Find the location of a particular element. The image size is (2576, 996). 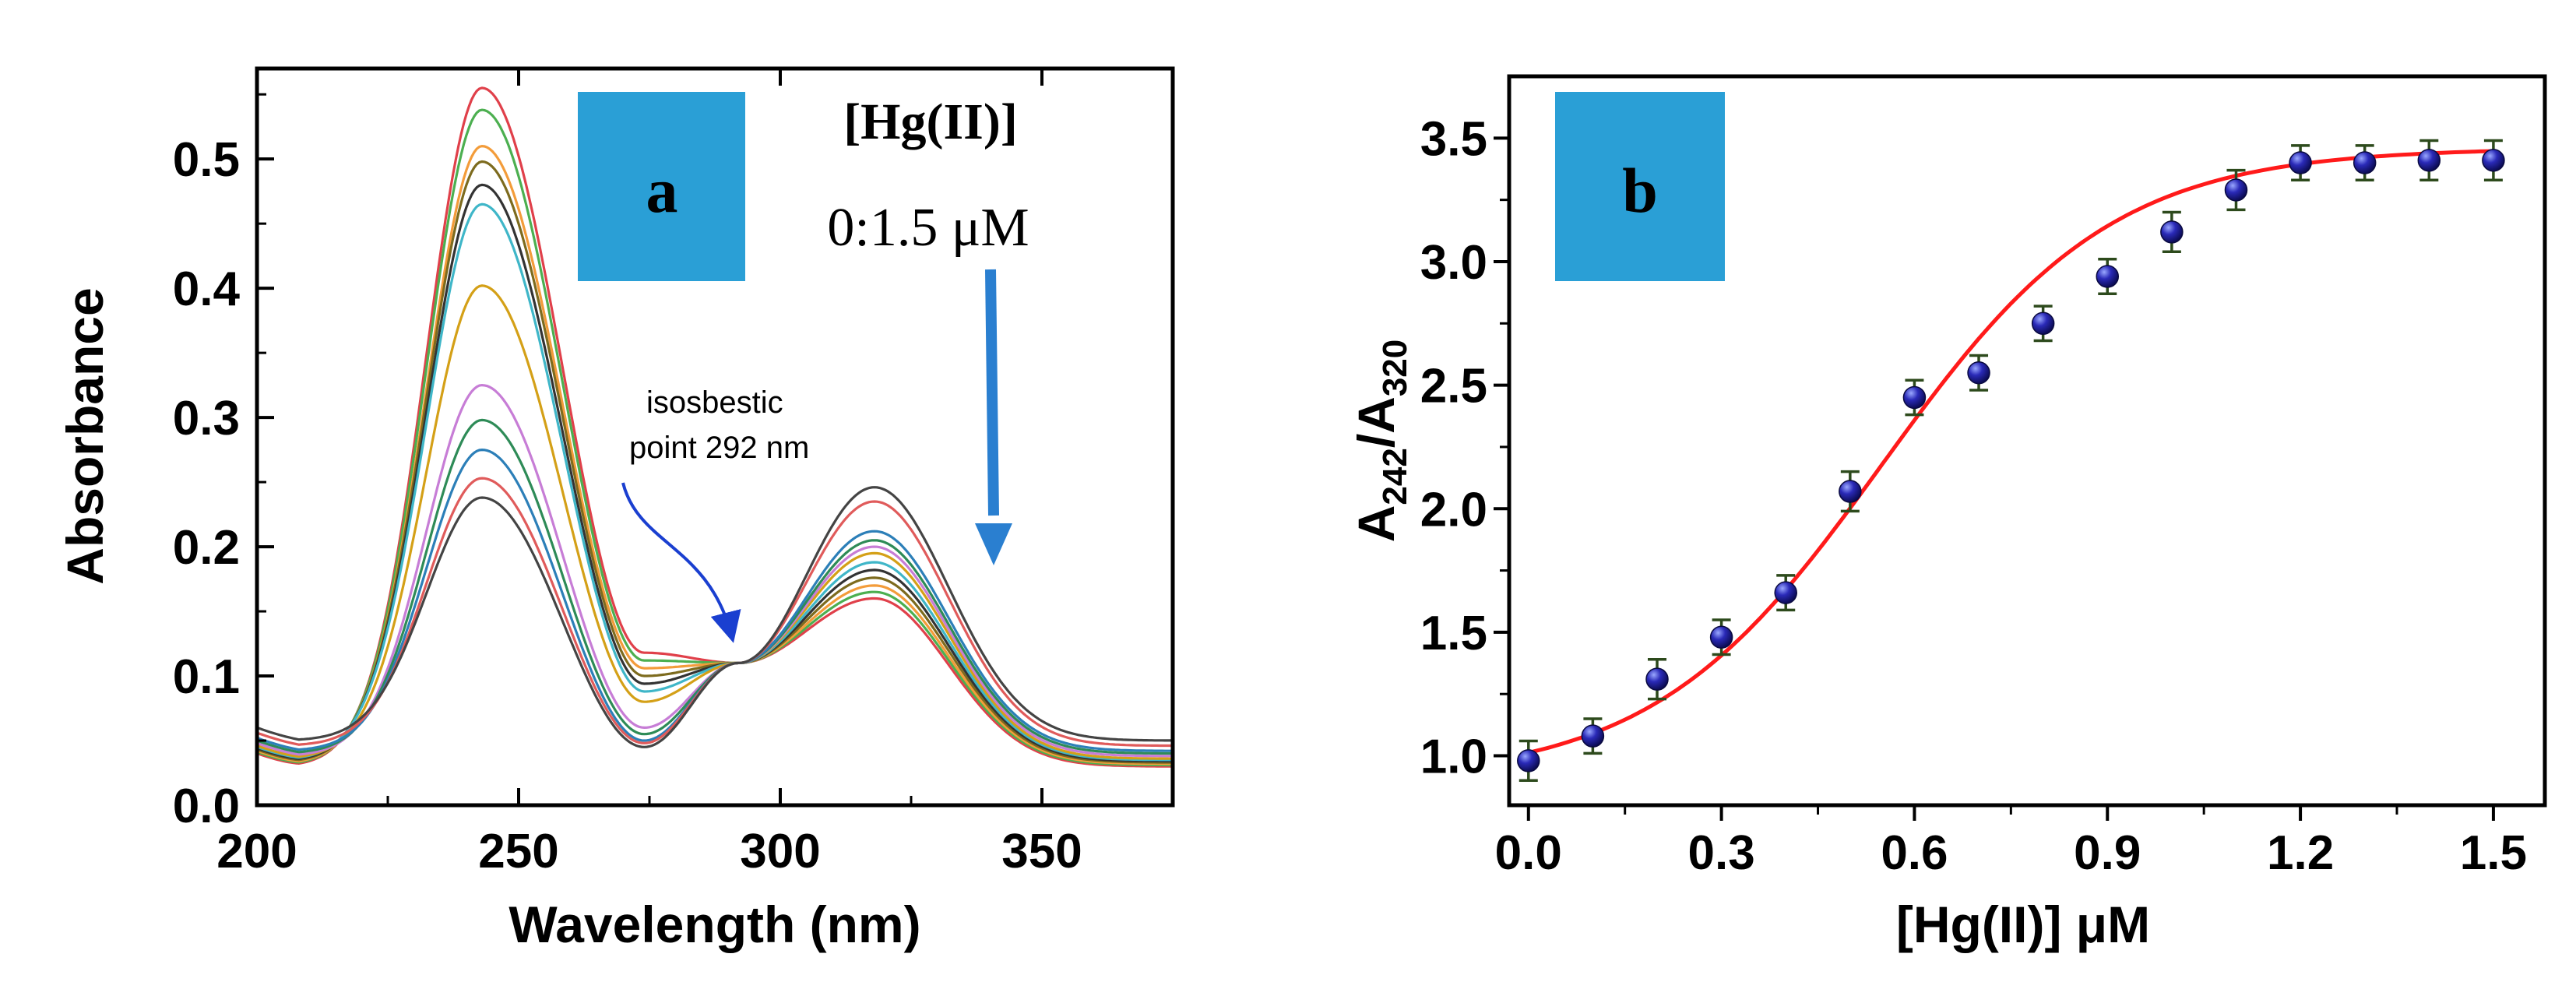

isosbestic-arrow is located at coordinates (681, 562).